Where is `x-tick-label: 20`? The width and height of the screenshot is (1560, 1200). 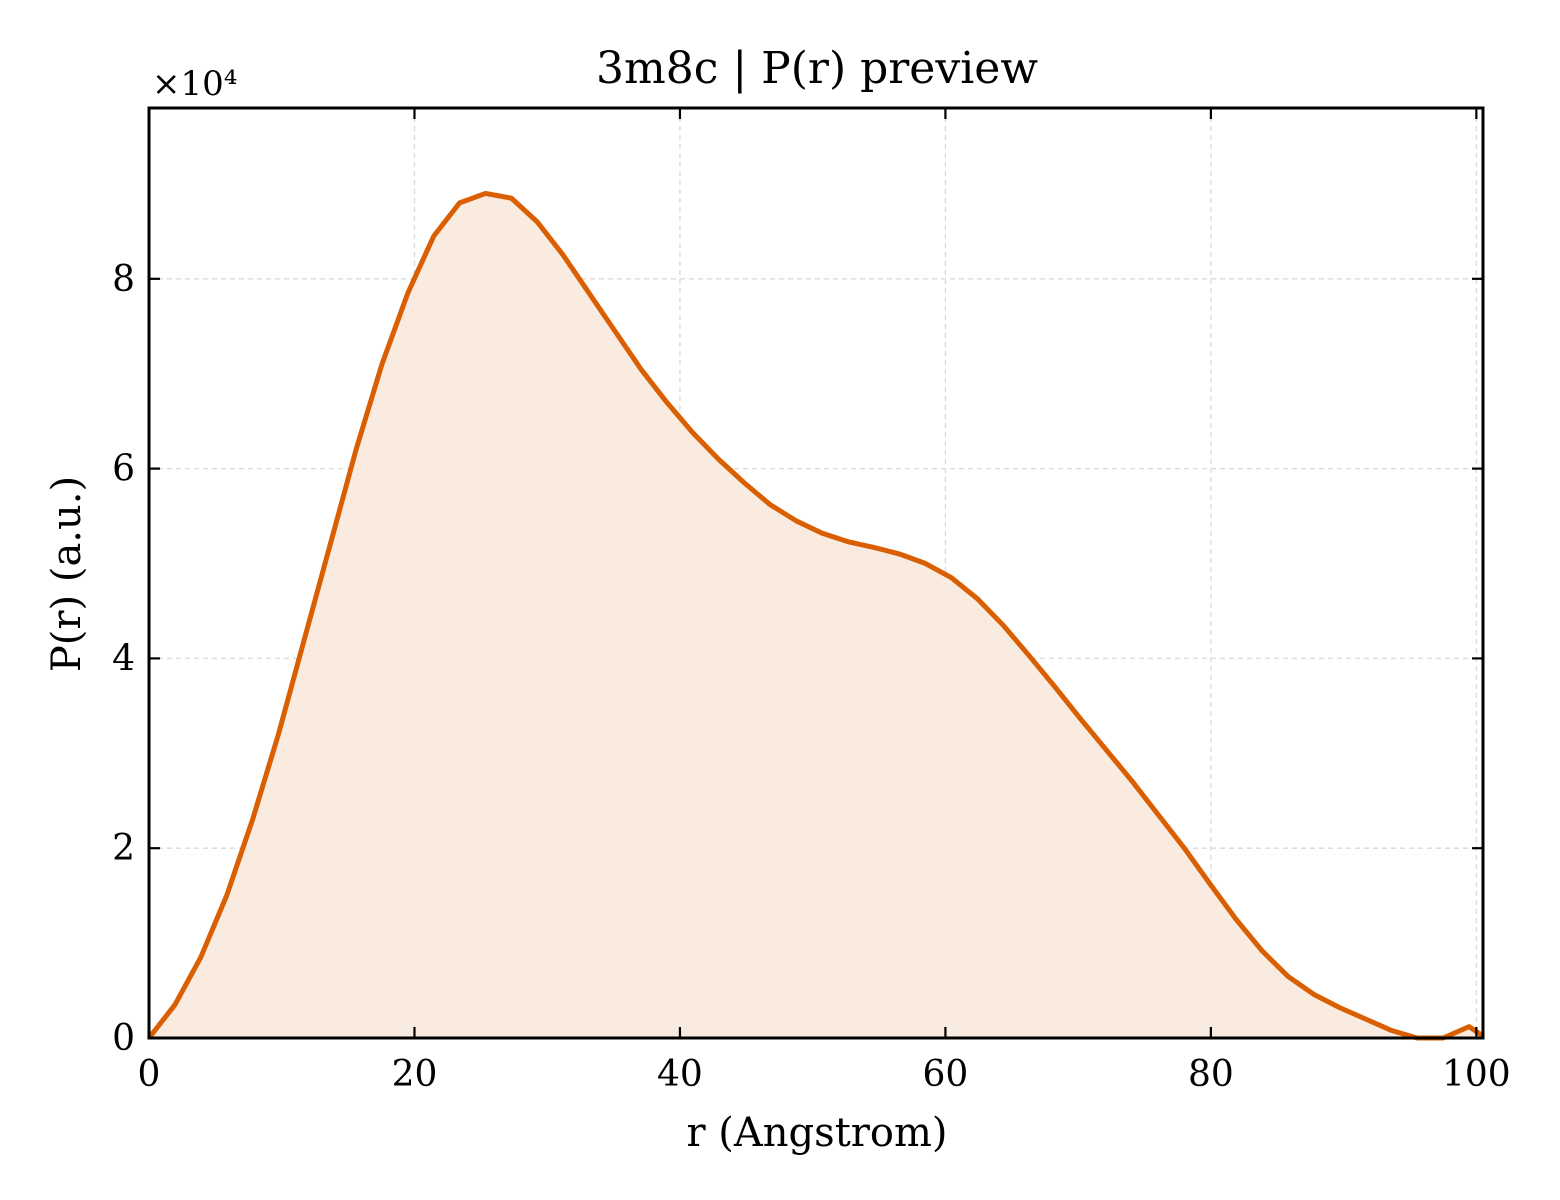 x-tick-label: 20 is located at coordinates (415, 1074).